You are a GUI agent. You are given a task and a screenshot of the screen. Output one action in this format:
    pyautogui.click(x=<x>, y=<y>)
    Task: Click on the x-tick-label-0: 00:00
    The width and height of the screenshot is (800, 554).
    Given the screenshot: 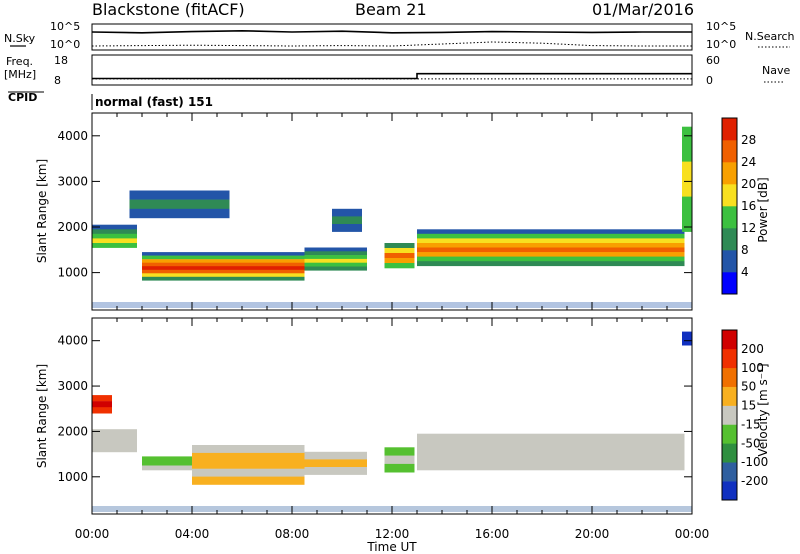 What is the action you would take?
    pyautogui.click(x=92, y=534)
    